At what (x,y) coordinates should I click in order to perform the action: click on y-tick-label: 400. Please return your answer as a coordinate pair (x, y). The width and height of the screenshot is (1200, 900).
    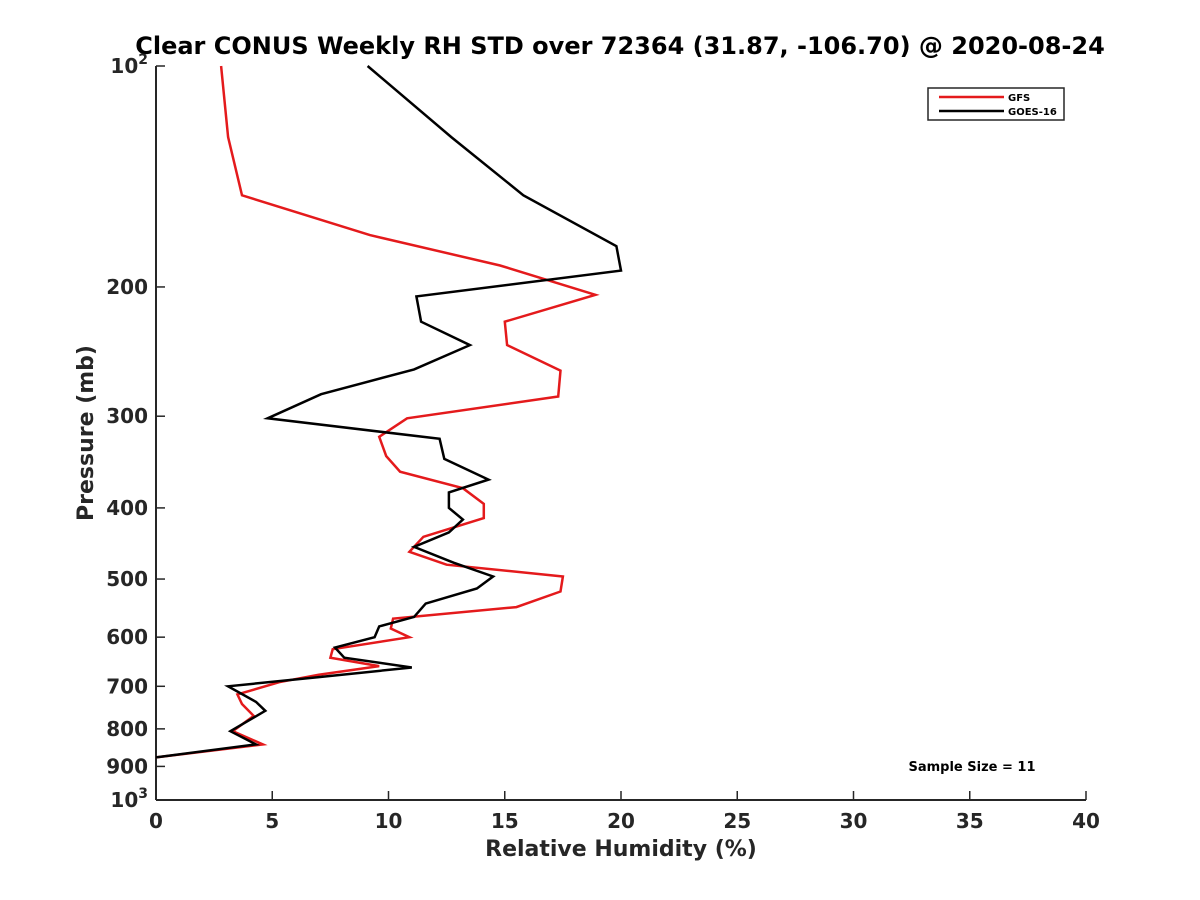
    Looking at the image, I should click on (127, 508).